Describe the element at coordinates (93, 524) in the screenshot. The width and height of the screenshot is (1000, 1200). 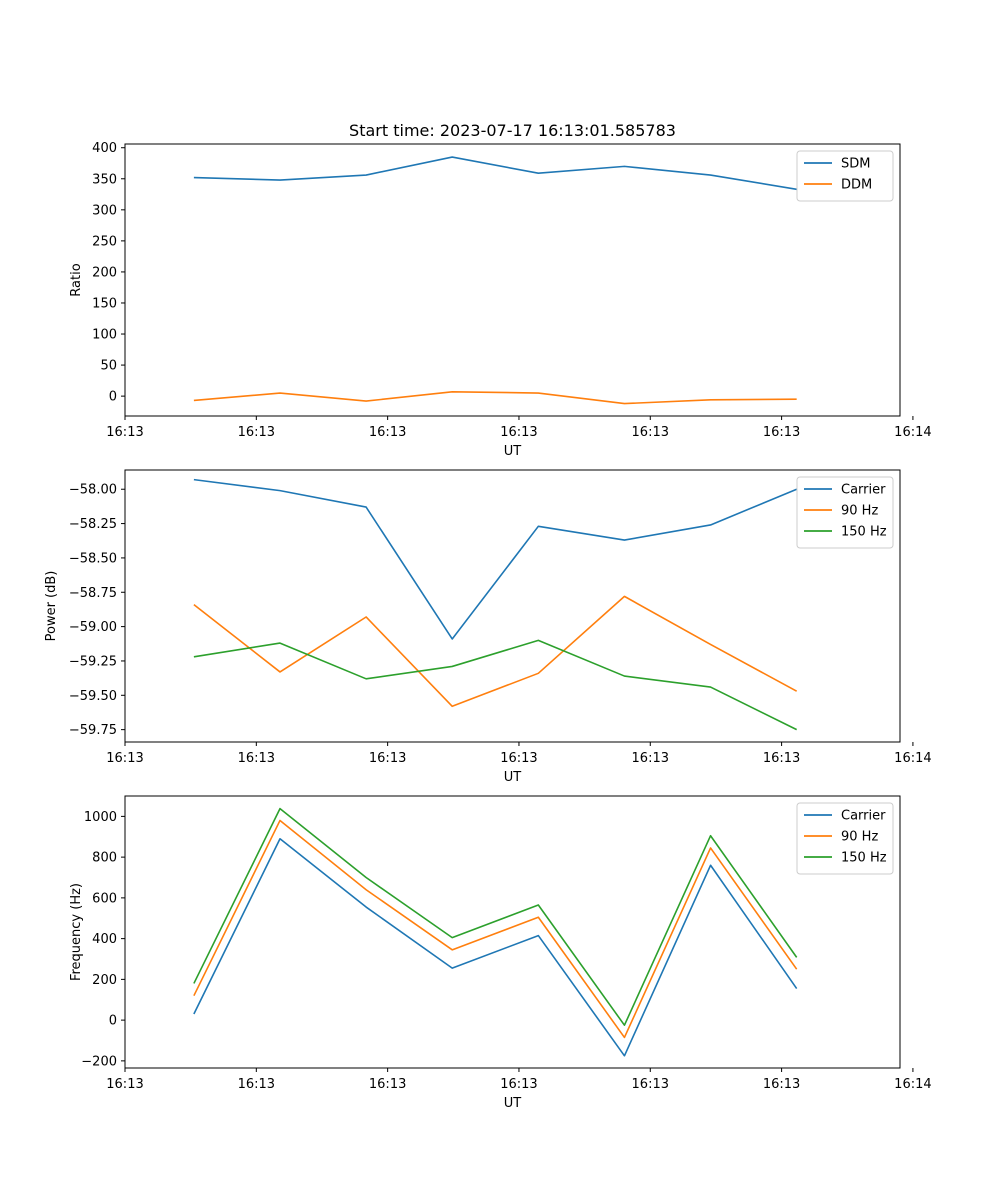
I see `y-tick-label: −58.25` at that location.